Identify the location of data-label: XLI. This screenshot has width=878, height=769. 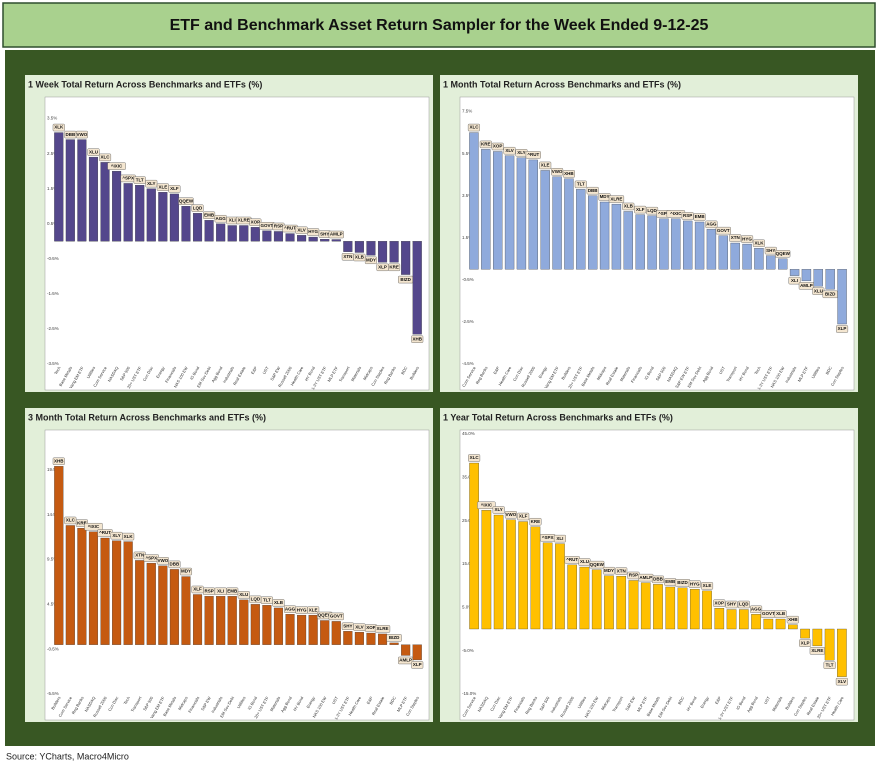
(559, 538).